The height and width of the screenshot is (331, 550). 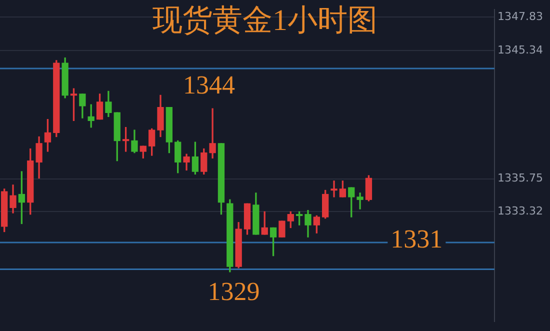 What do you see at coordinates (208, 85) in the screenshot?
I see `ref-line-label: 1344` at bounding box center [208, 85].